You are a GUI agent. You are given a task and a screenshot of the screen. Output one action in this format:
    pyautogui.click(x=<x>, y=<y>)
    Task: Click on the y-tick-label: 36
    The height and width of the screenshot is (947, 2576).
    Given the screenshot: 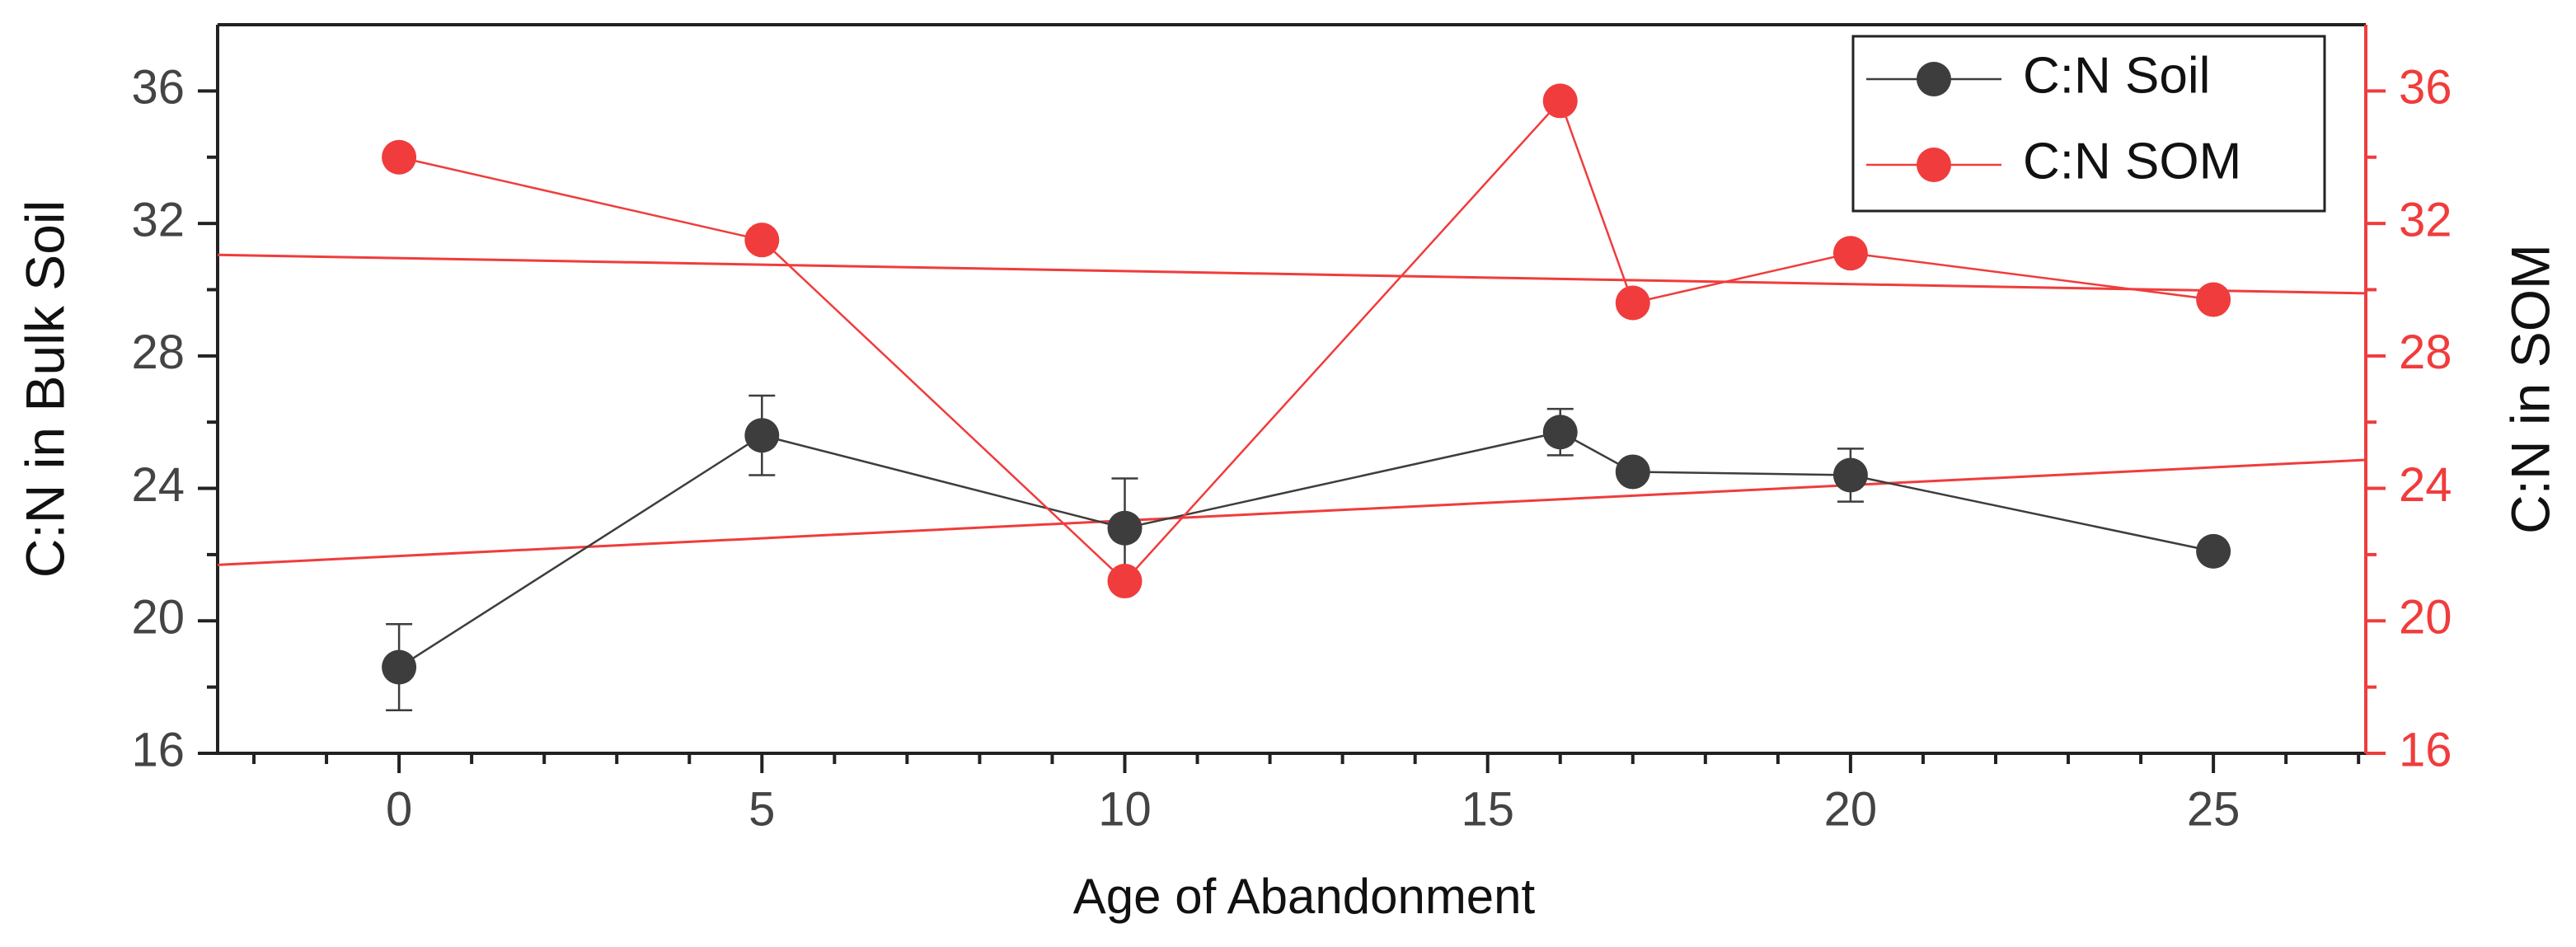 What is the action you would take?
    pyautogui.click(x=158, y=88)
    